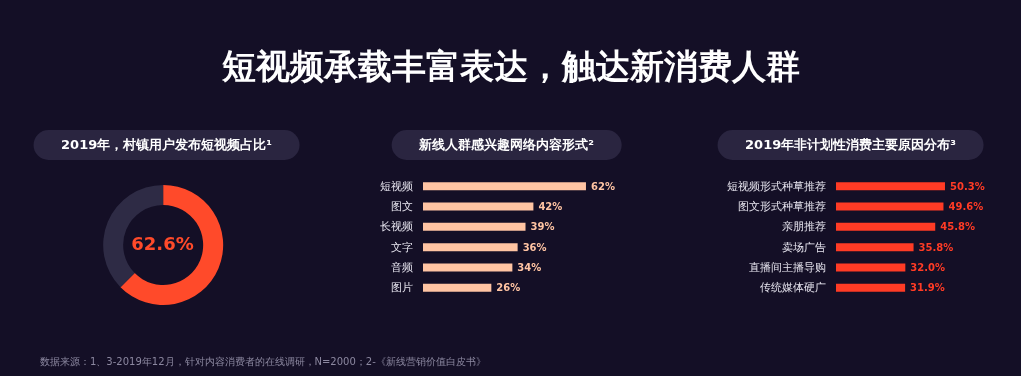 Image resolution: width=1021 pixels, height=376 pixels. Describe the element at coordinates (162, 243) in the screenshot. I see `text: 62.6%` at that location.